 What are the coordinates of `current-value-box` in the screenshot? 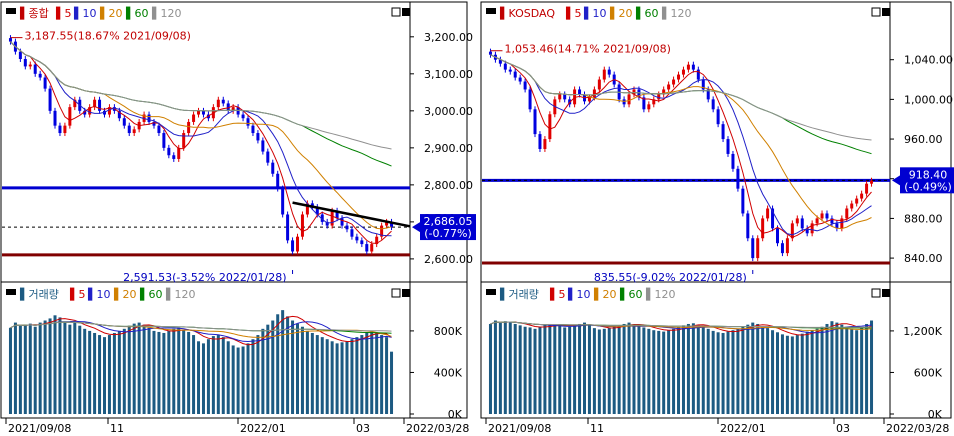 It's located at (927, 180).